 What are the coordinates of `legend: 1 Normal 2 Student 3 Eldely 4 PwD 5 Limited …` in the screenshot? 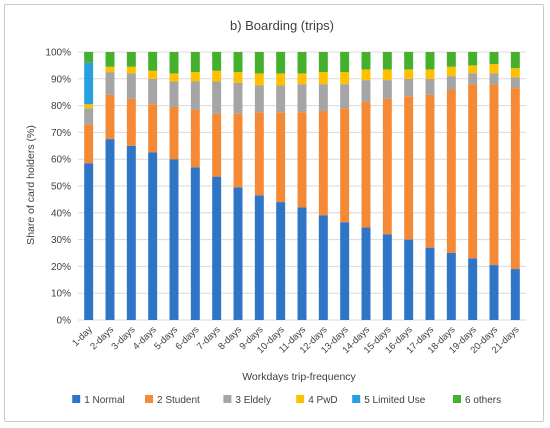 It's located at (286, 400).